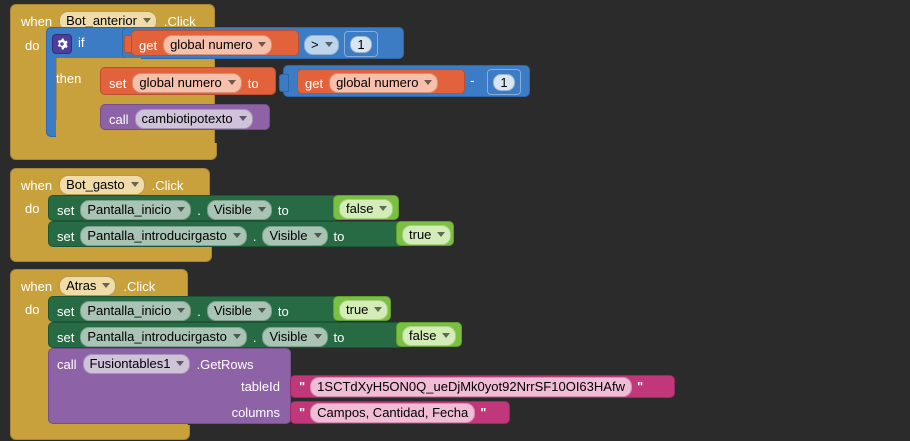 Image resolution: width=910 pixels, height=441 pixels. I want to click on event-name-label: .Click, so click(179, 21).